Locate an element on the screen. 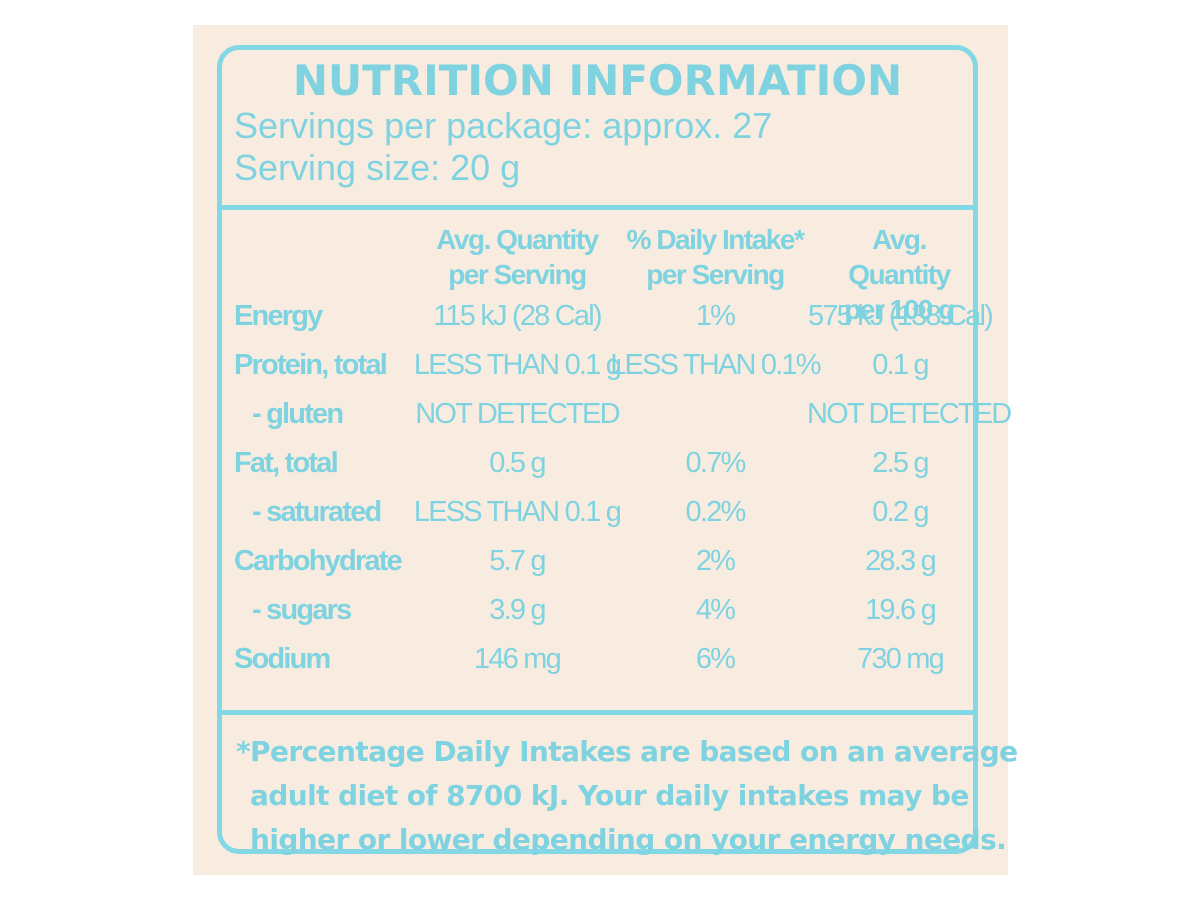  column-header-line: % Daily Intake* is located at coordinates (715, 239).